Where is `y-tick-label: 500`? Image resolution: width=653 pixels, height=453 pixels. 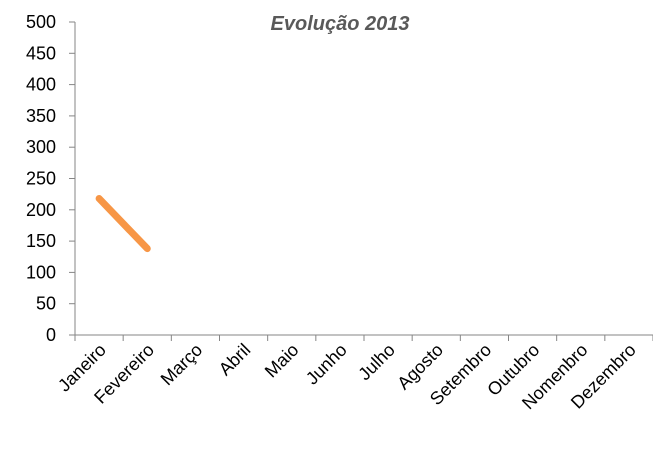
y-tick-label: 500 is located at coordinates (41, 22).